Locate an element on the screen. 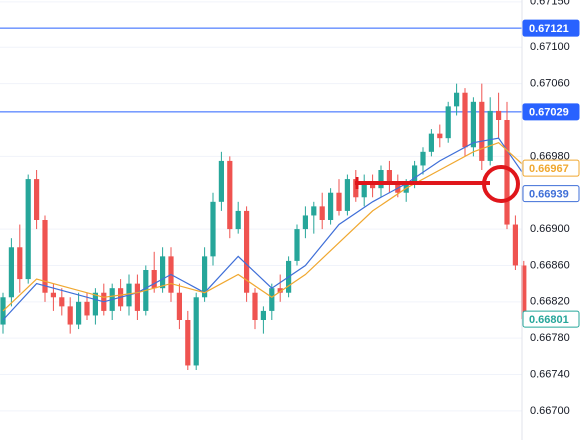  price-tag-label: 0.66801 is located at coordinates (549, 320).